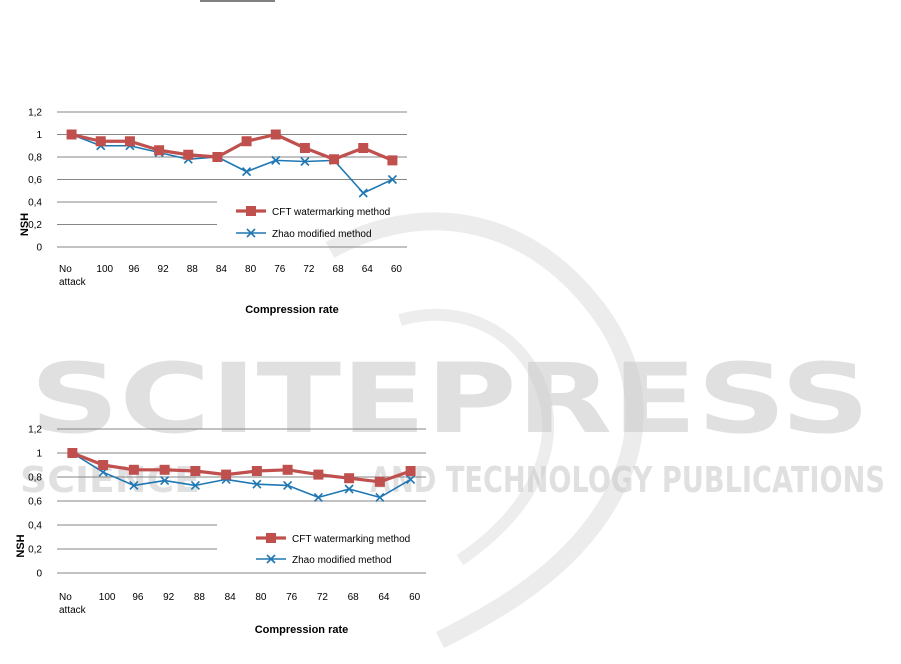 The image size is (901, 664). I want to click on x-tick-label: 64, so click(368, 269).